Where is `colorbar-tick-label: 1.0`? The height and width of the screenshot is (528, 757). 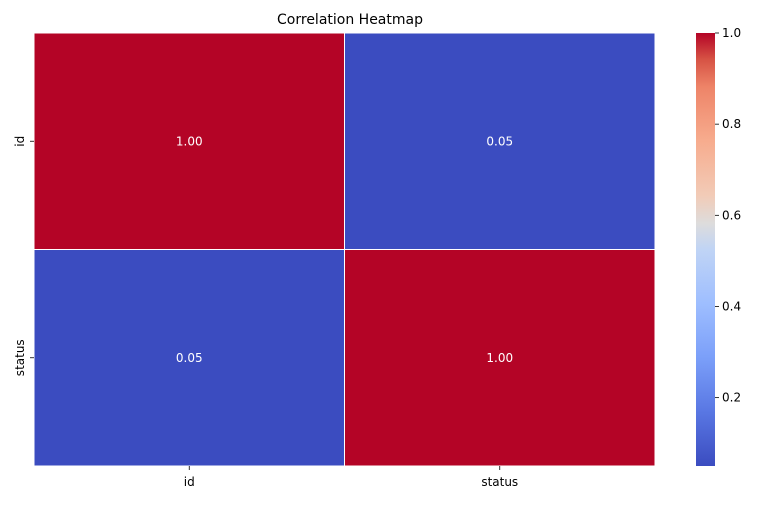
colorbar-tick-label: 1.0 is located at coordinates (731, 33).